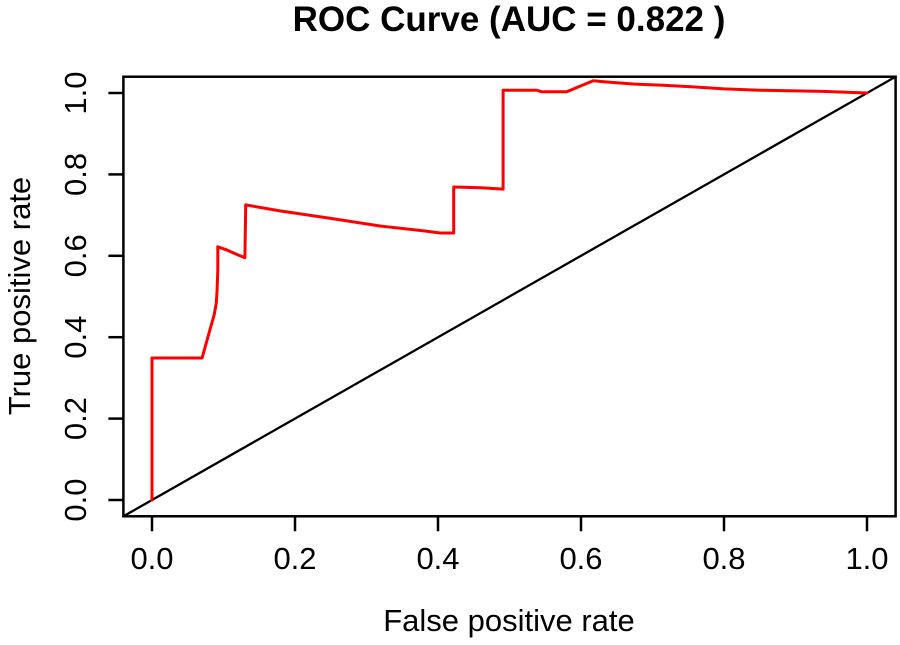 This screenshot has width=900, height=645. What do you see at coordinates (151, 558) in the screenshot?
I see `x-tick-label: 0.0` at bounding box center [151, 558].